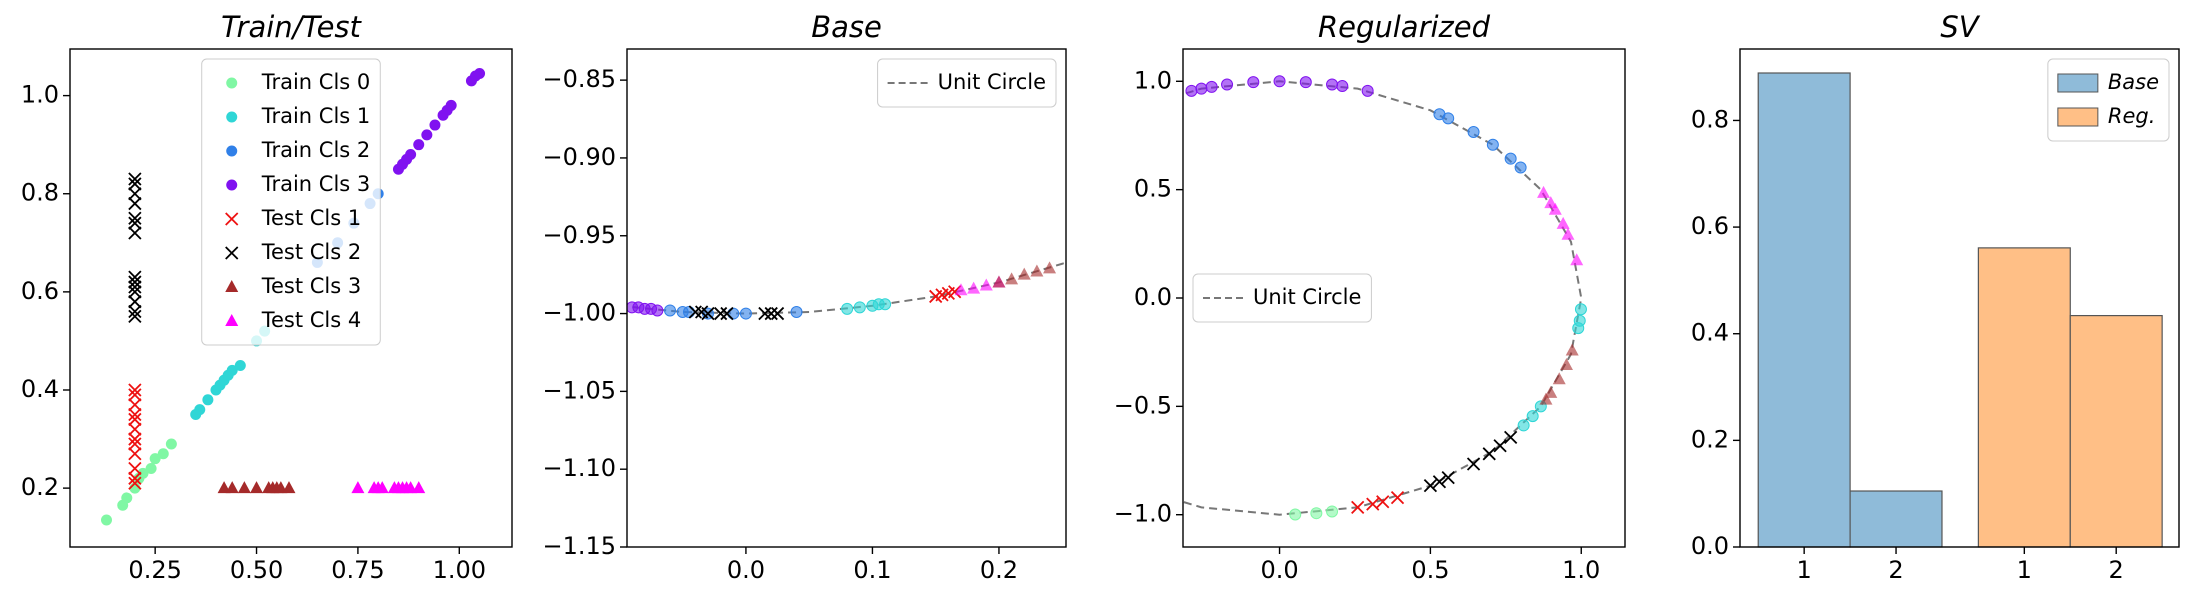  I want to click on legend-label: Test Cls 4, so click(311, 320).